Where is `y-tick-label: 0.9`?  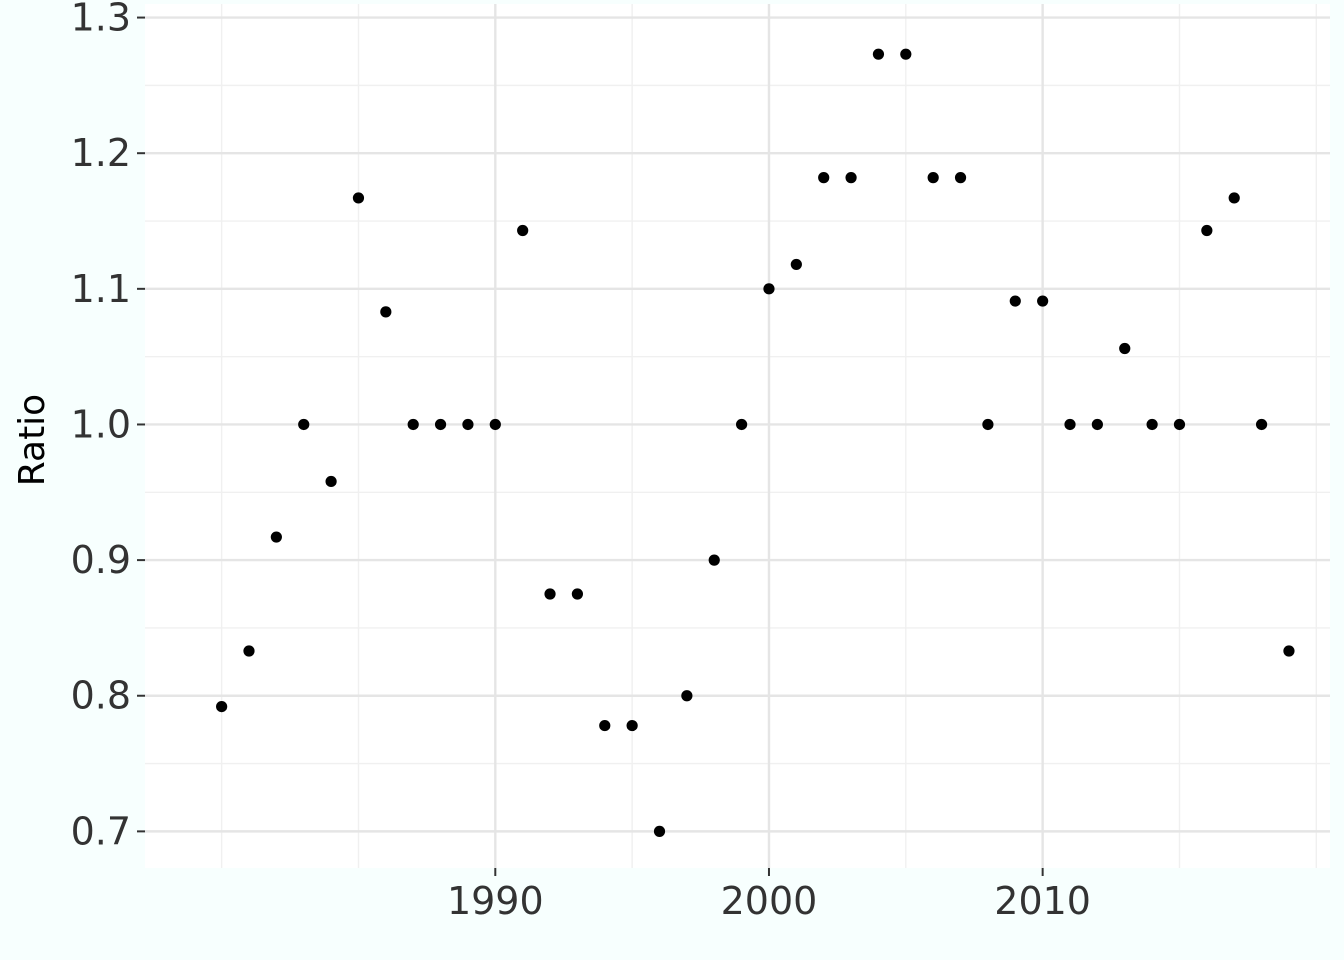
y-tick-label: 0.9 is located at coordinates (101, 560).